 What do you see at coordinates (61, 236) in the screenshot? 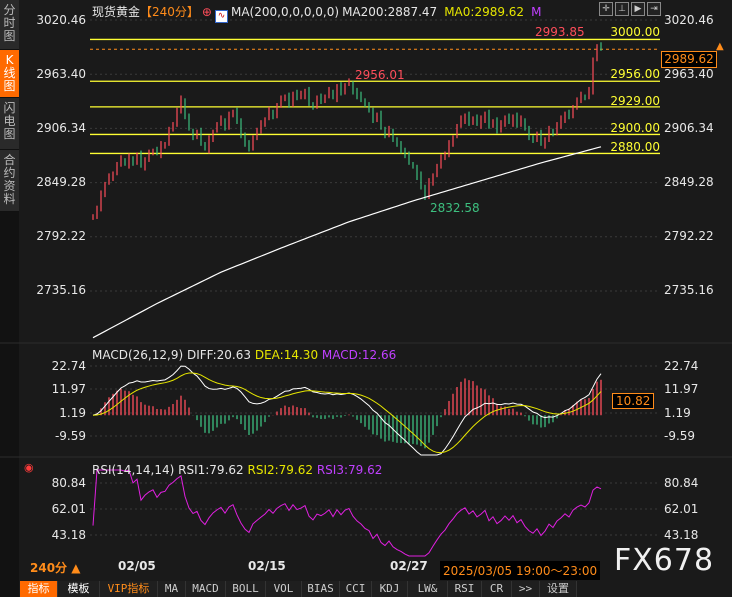
I see `price-axis-left-label: 2792.22` at bounding box center [61, 236].